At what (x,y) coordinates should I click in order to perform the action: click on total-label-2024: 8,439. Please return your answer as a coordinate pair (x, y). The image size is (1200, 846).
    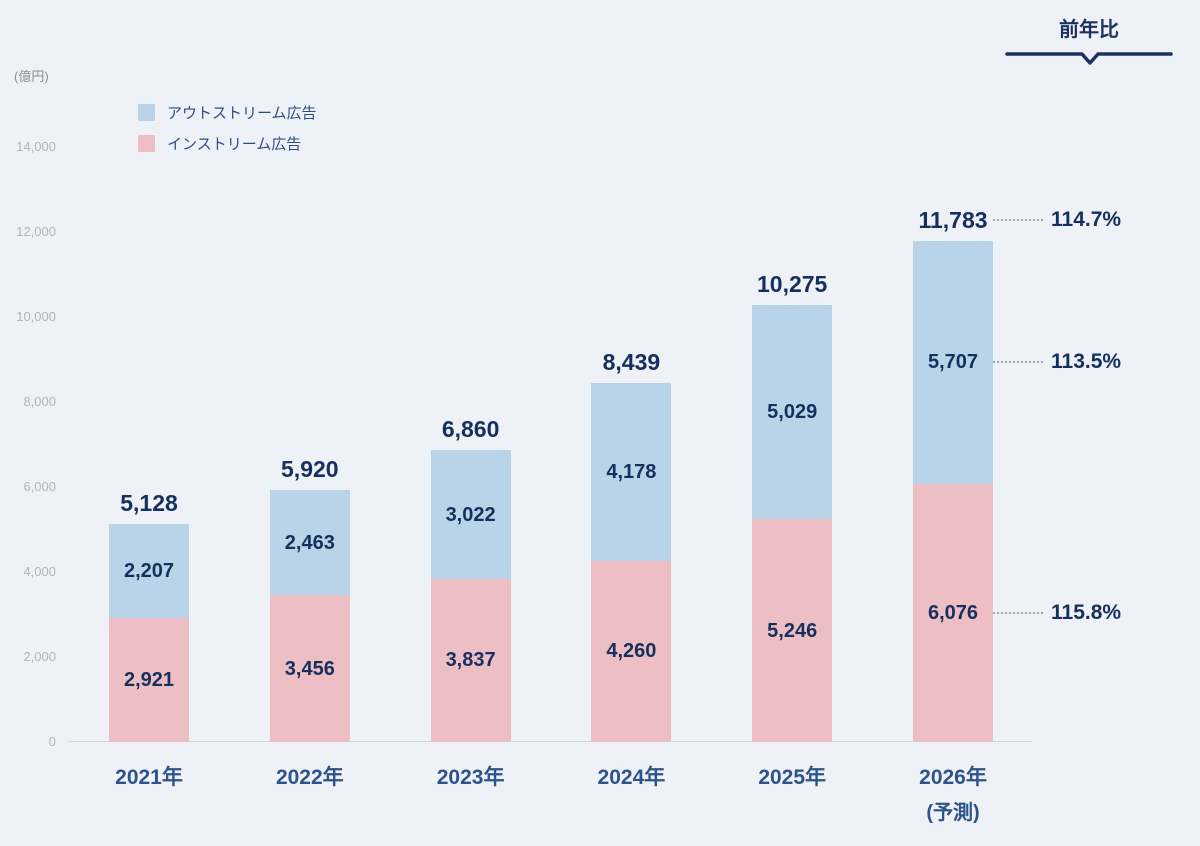
    Looking at the image, I should click on (631, 362).